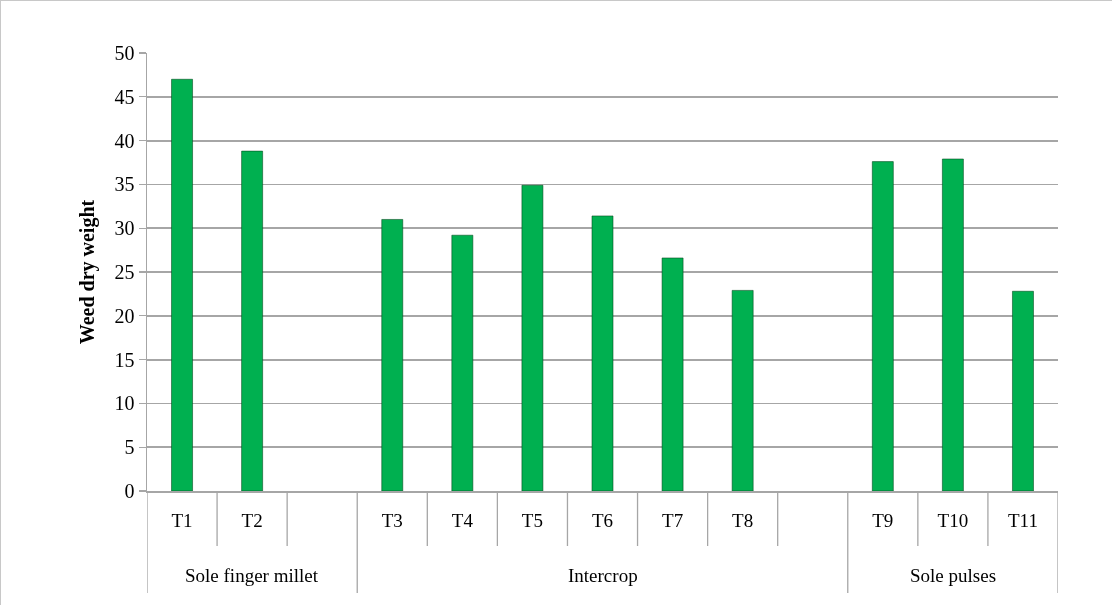 This screenshot has height=605, width=1112. I want to click on y-tick-label: 10, so click(124, 403).